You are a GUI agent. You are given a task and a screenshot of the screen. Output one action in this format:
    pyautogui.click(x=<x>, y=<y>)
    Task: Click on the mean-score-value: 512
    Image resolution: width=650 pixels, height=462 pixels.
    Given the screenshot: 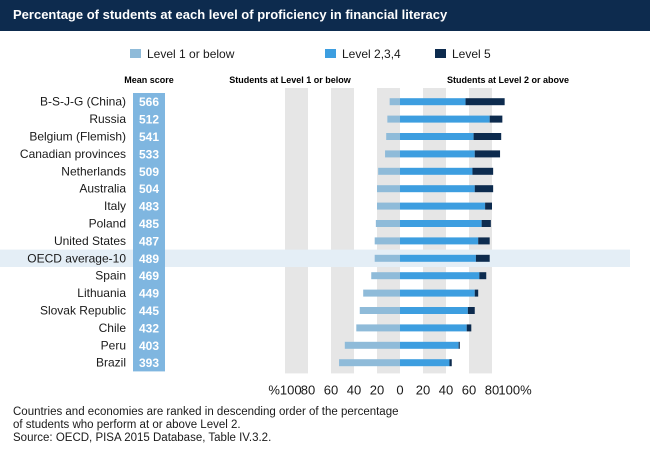 What is the action you would take?
    pyautogui.click(x=149, y=120)
    